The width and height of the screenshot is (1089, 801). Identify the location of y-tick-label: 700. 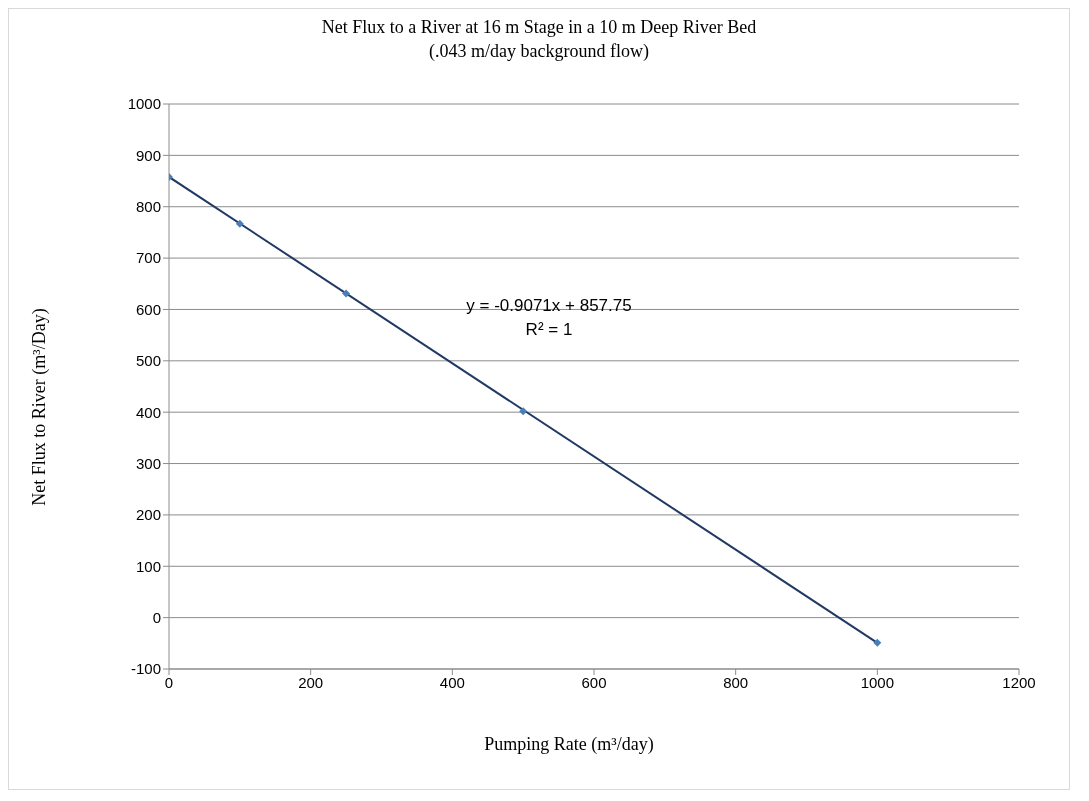
(148, 258).